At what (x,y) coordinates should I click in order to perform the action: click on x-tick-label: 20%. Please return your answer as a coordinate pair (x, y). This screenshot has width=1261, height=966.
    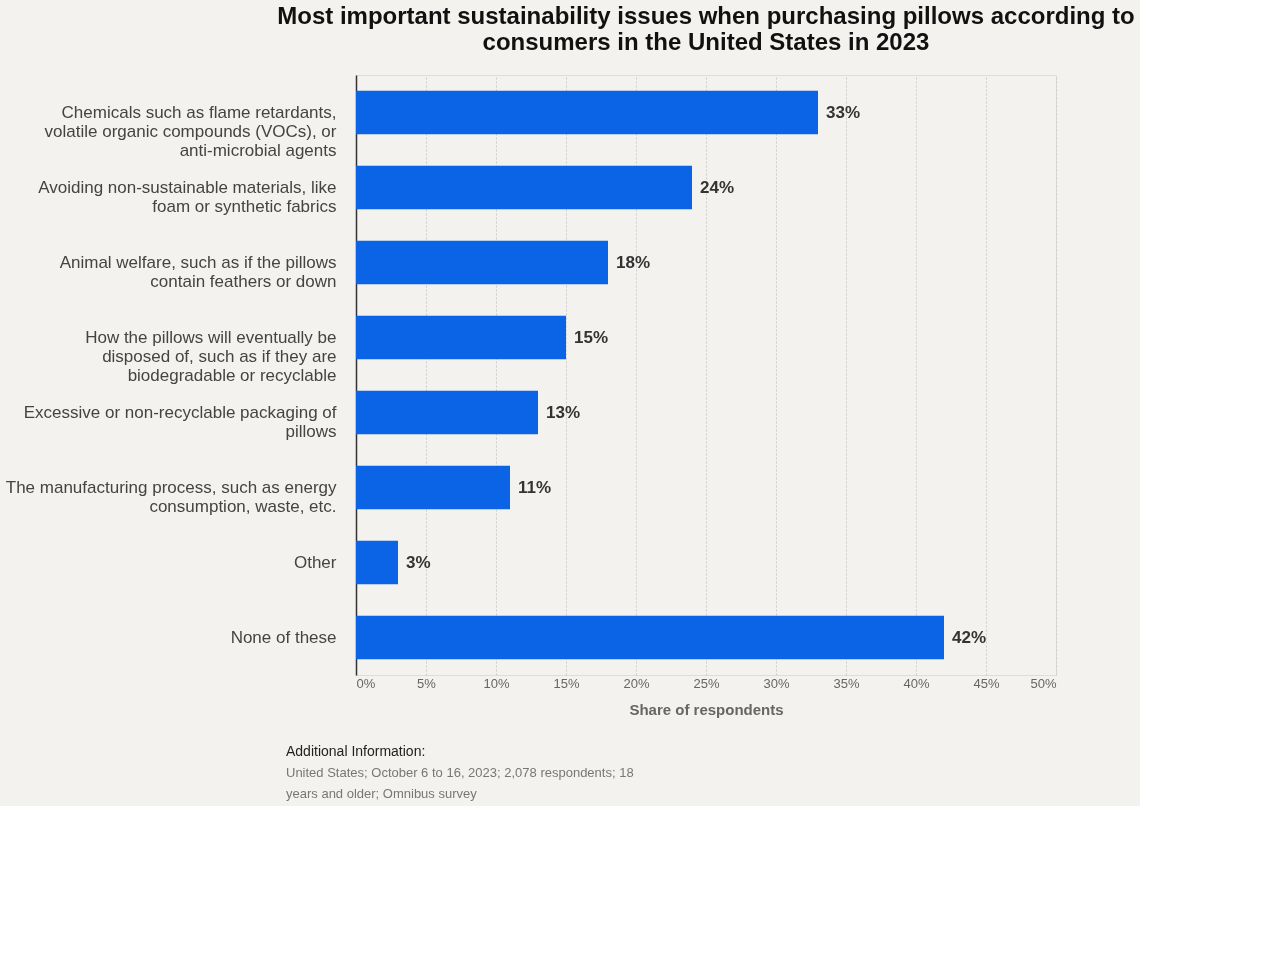
    Looking at the image, I should click on (636, 683).